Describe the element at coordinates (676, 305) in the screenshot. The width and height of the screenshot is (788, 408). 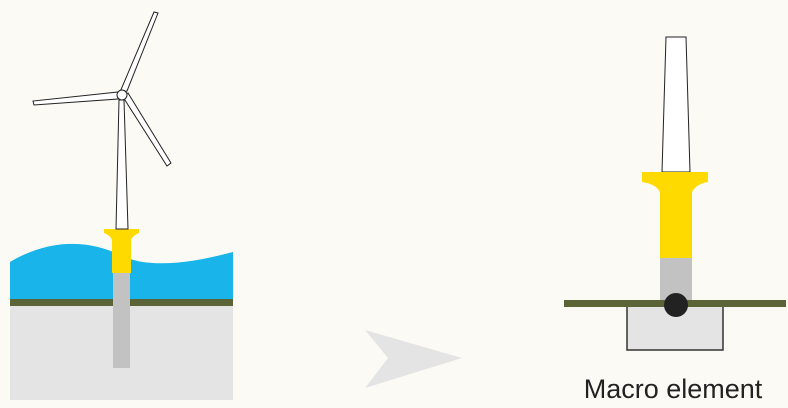
I see `macro-element-node` at that location.